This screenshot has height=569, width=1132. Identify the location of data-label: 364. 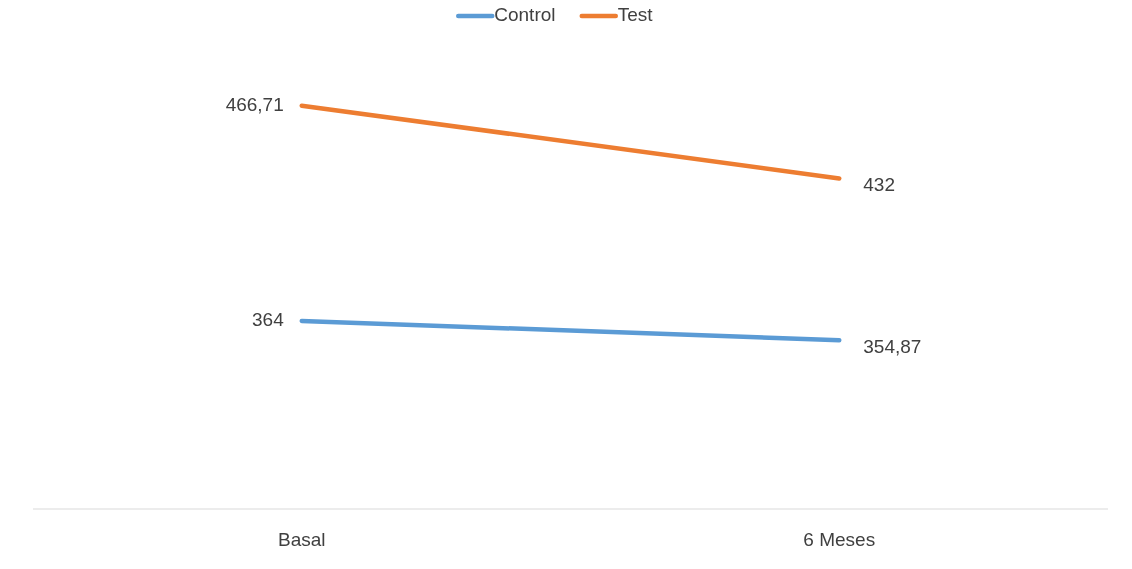
(268, 320).